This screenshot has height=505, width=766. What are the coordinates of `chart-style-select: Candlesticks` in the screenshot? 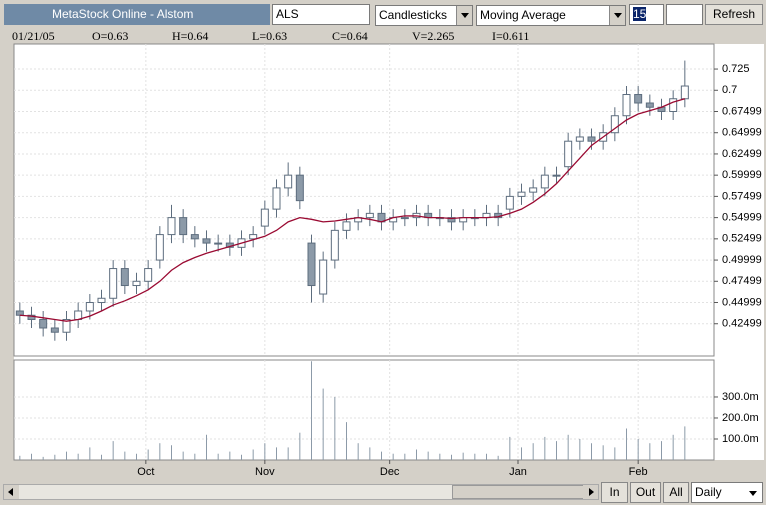 It's located at (424, 15).